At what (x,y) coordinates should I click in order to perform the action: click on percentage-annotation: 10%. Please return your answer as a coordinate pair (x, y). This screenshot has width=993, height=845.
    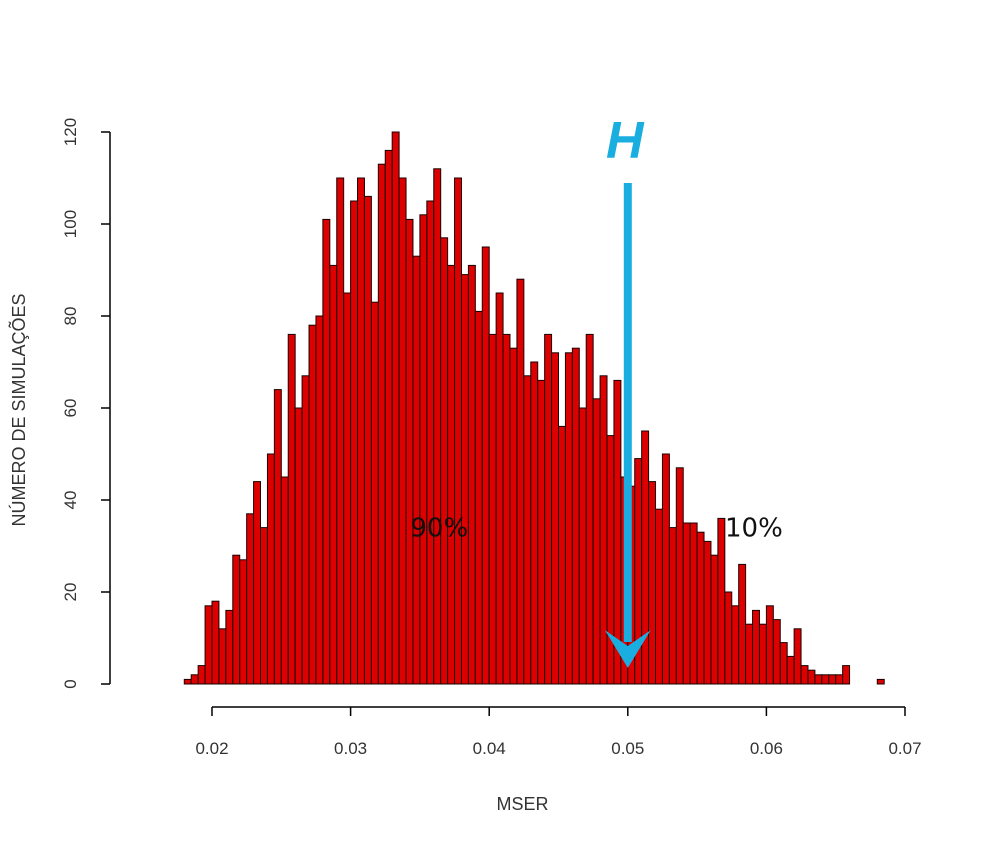
    Looking at the image, I should click on (754, 529).